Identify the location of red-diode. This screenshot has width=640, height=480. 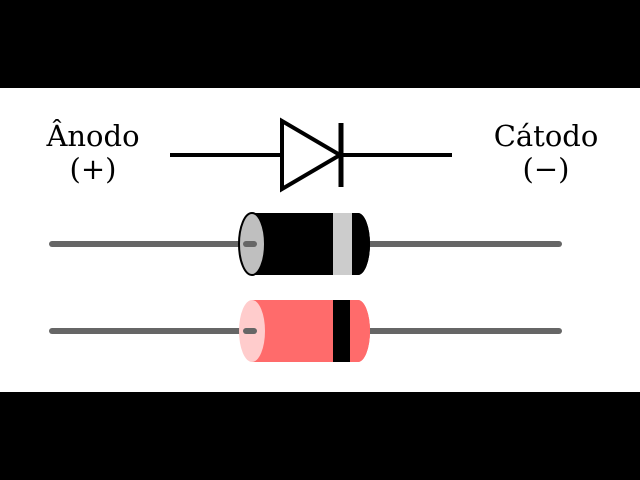
(305, 331).